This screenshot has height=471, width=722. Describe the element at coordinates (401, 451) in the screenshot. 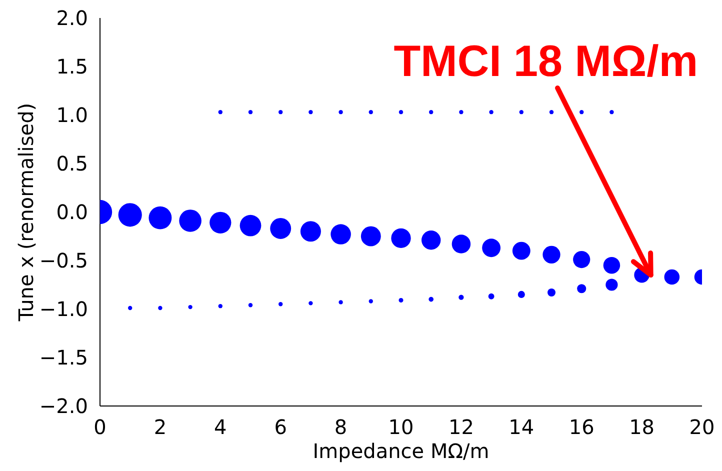

I see `x-axis-title: Impedance MΩ/m` at that location.